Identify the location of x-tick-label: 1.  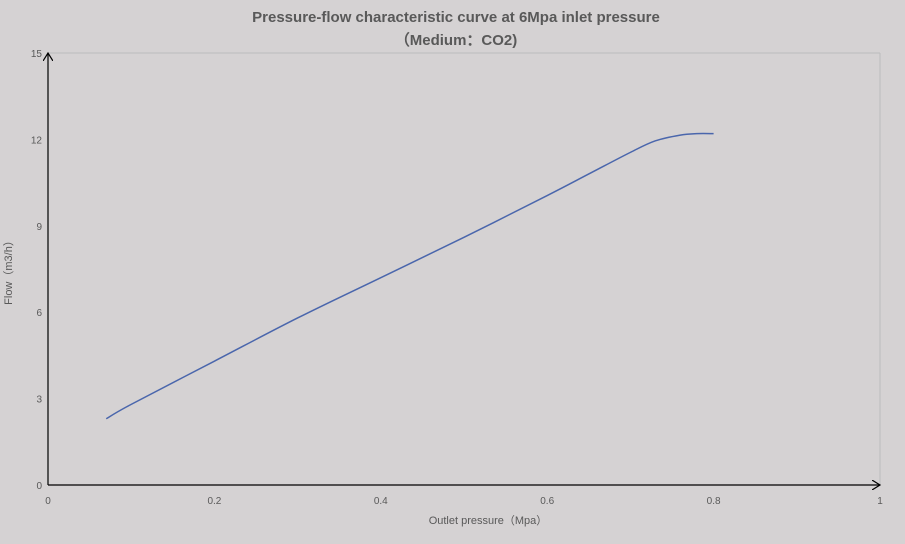
(880, 501).